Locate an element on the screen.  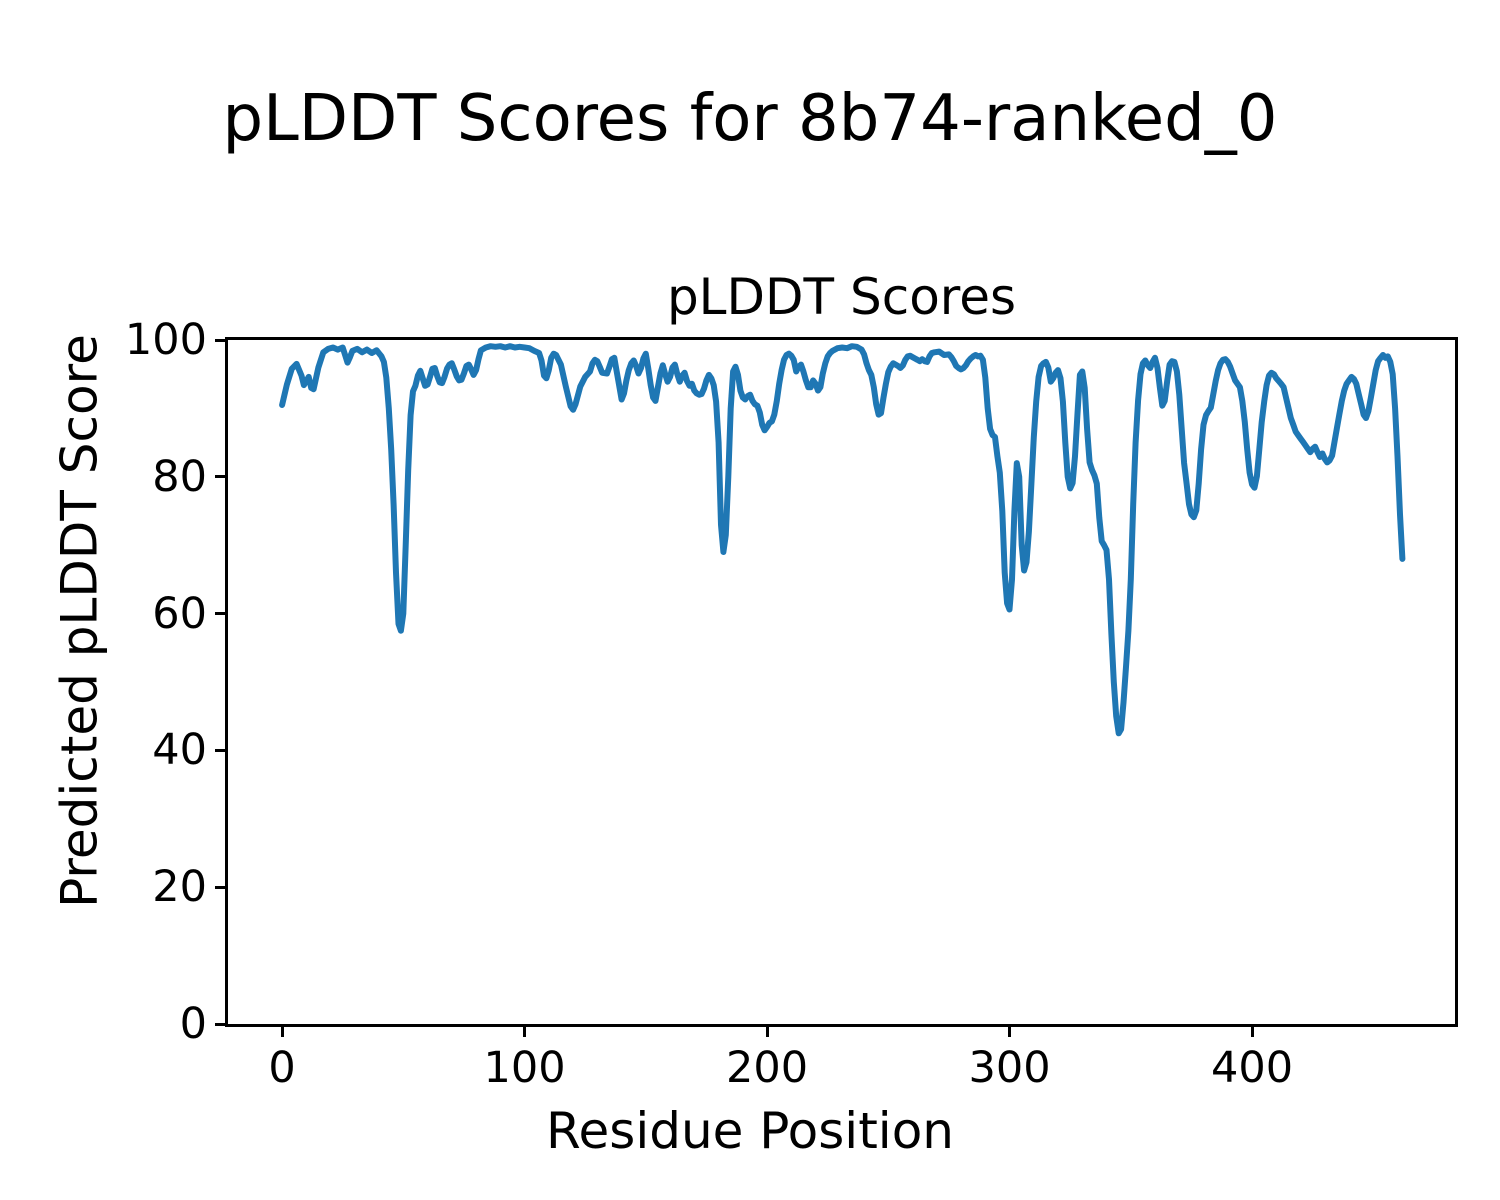
y-tick-label: 100 is located at coordinates (165, 340).